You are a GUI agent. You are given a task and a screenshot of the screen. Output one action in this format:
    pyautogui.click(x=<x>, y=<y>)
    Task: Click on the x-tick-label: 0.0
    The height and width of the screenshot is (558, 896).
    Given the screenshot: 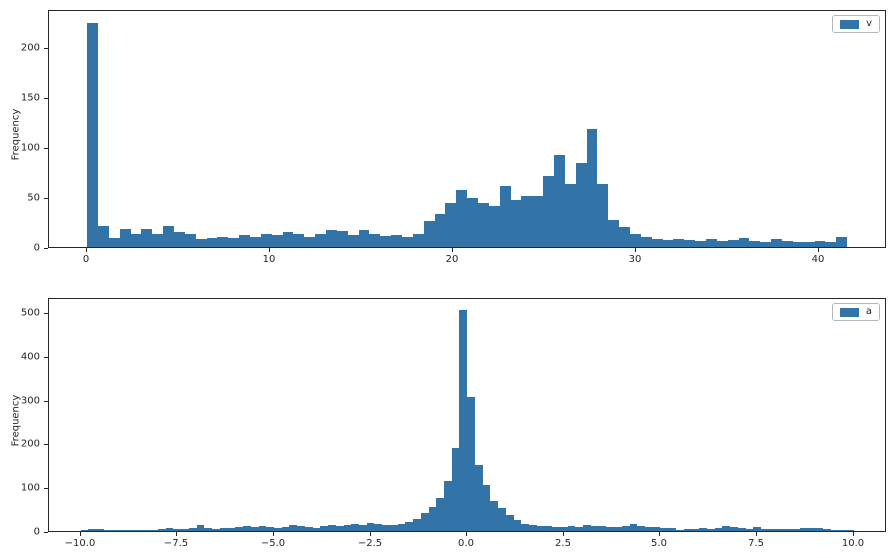 What is the action you would take?
    pyautogui.click(x=466, y=543)
    